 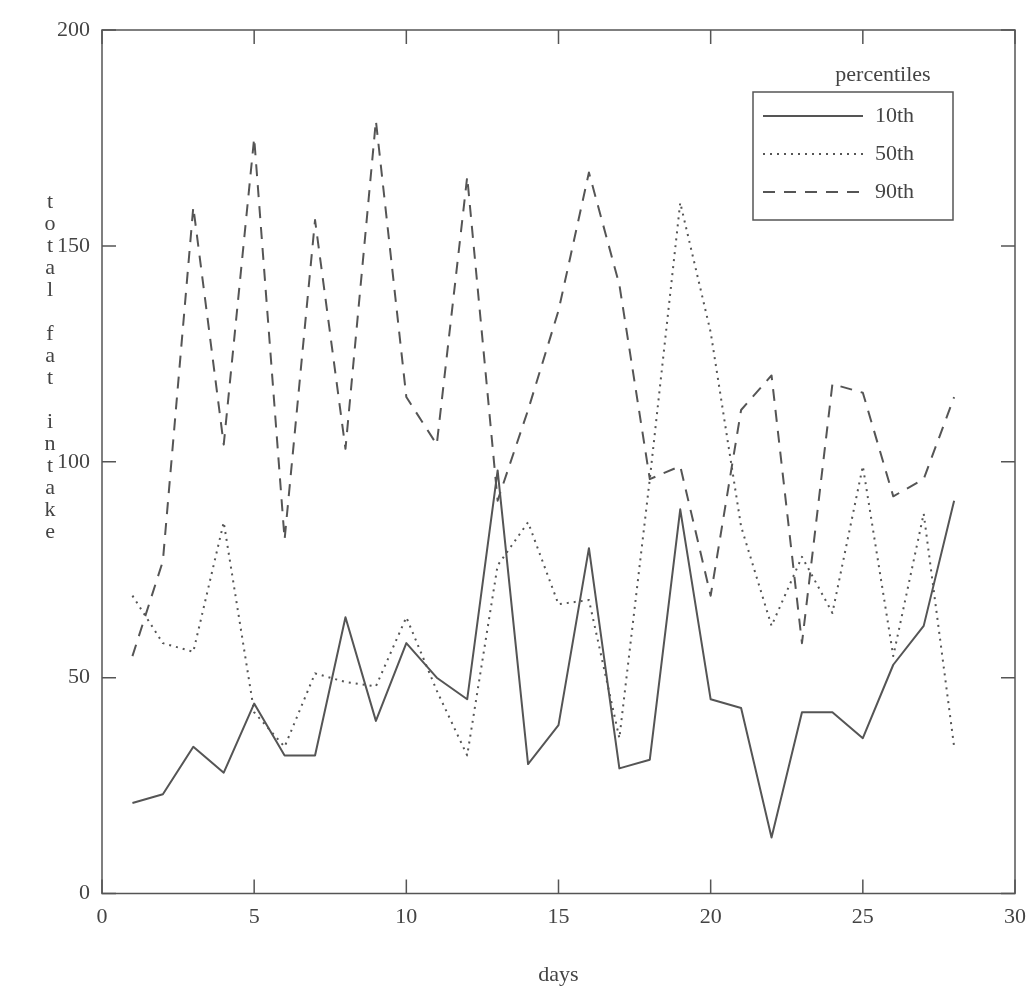 I want to click on x-tick-label: 20, so click(x=710, y=915).